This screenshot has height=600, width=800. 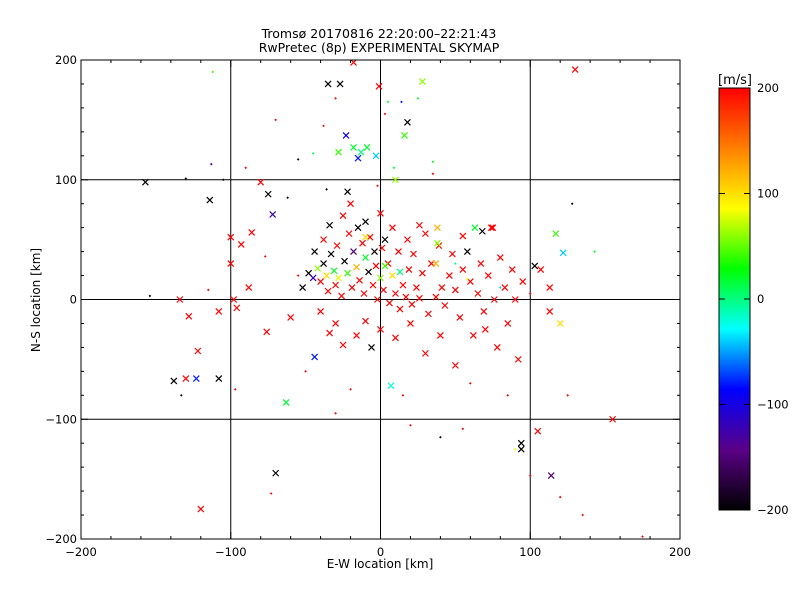 What do you see at coordinates (768, 194) in the screenshot?
I see `colorbar-tick-label: 100` at bounding box center [768, 194].